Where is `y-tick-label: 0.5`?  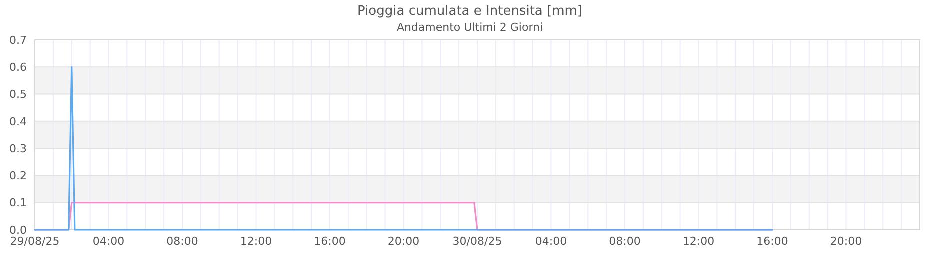 y-tick-label: 0.5 is located at coordinates (18, 95).